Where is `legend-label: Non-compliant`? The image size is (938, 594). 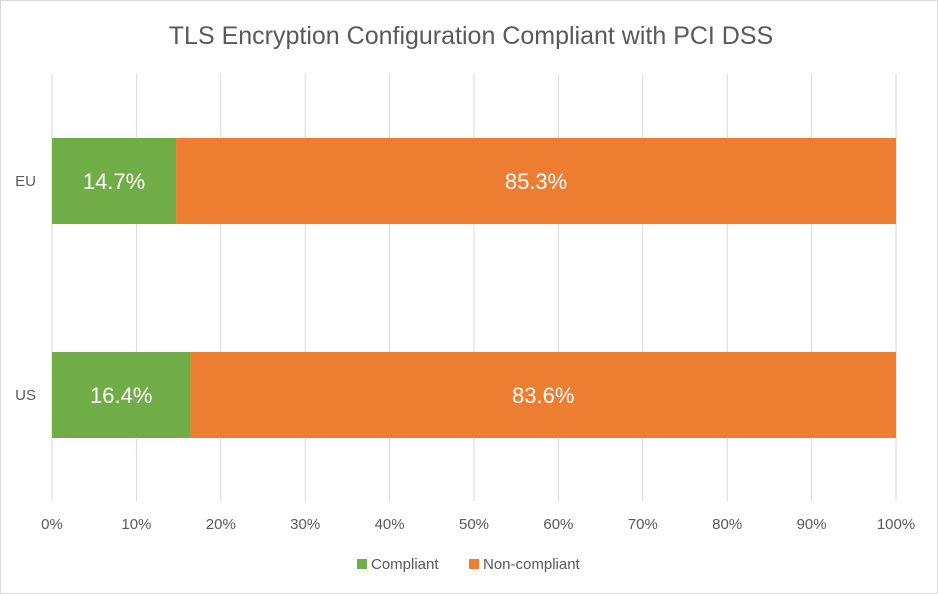 legend-label: Non-compliant is located at coordinates (532, 564).